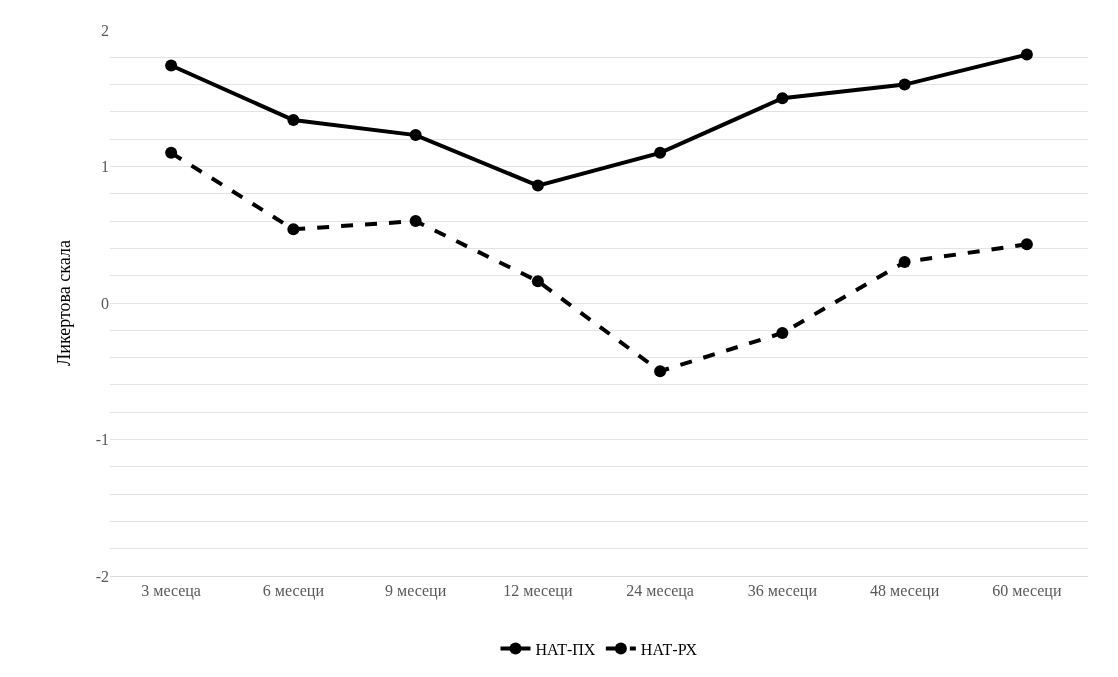  What do you see at coordinates (416, 591) in the screenshot?
I see `x-tick-label: 9 месеци` at bounding box center [416, 591].